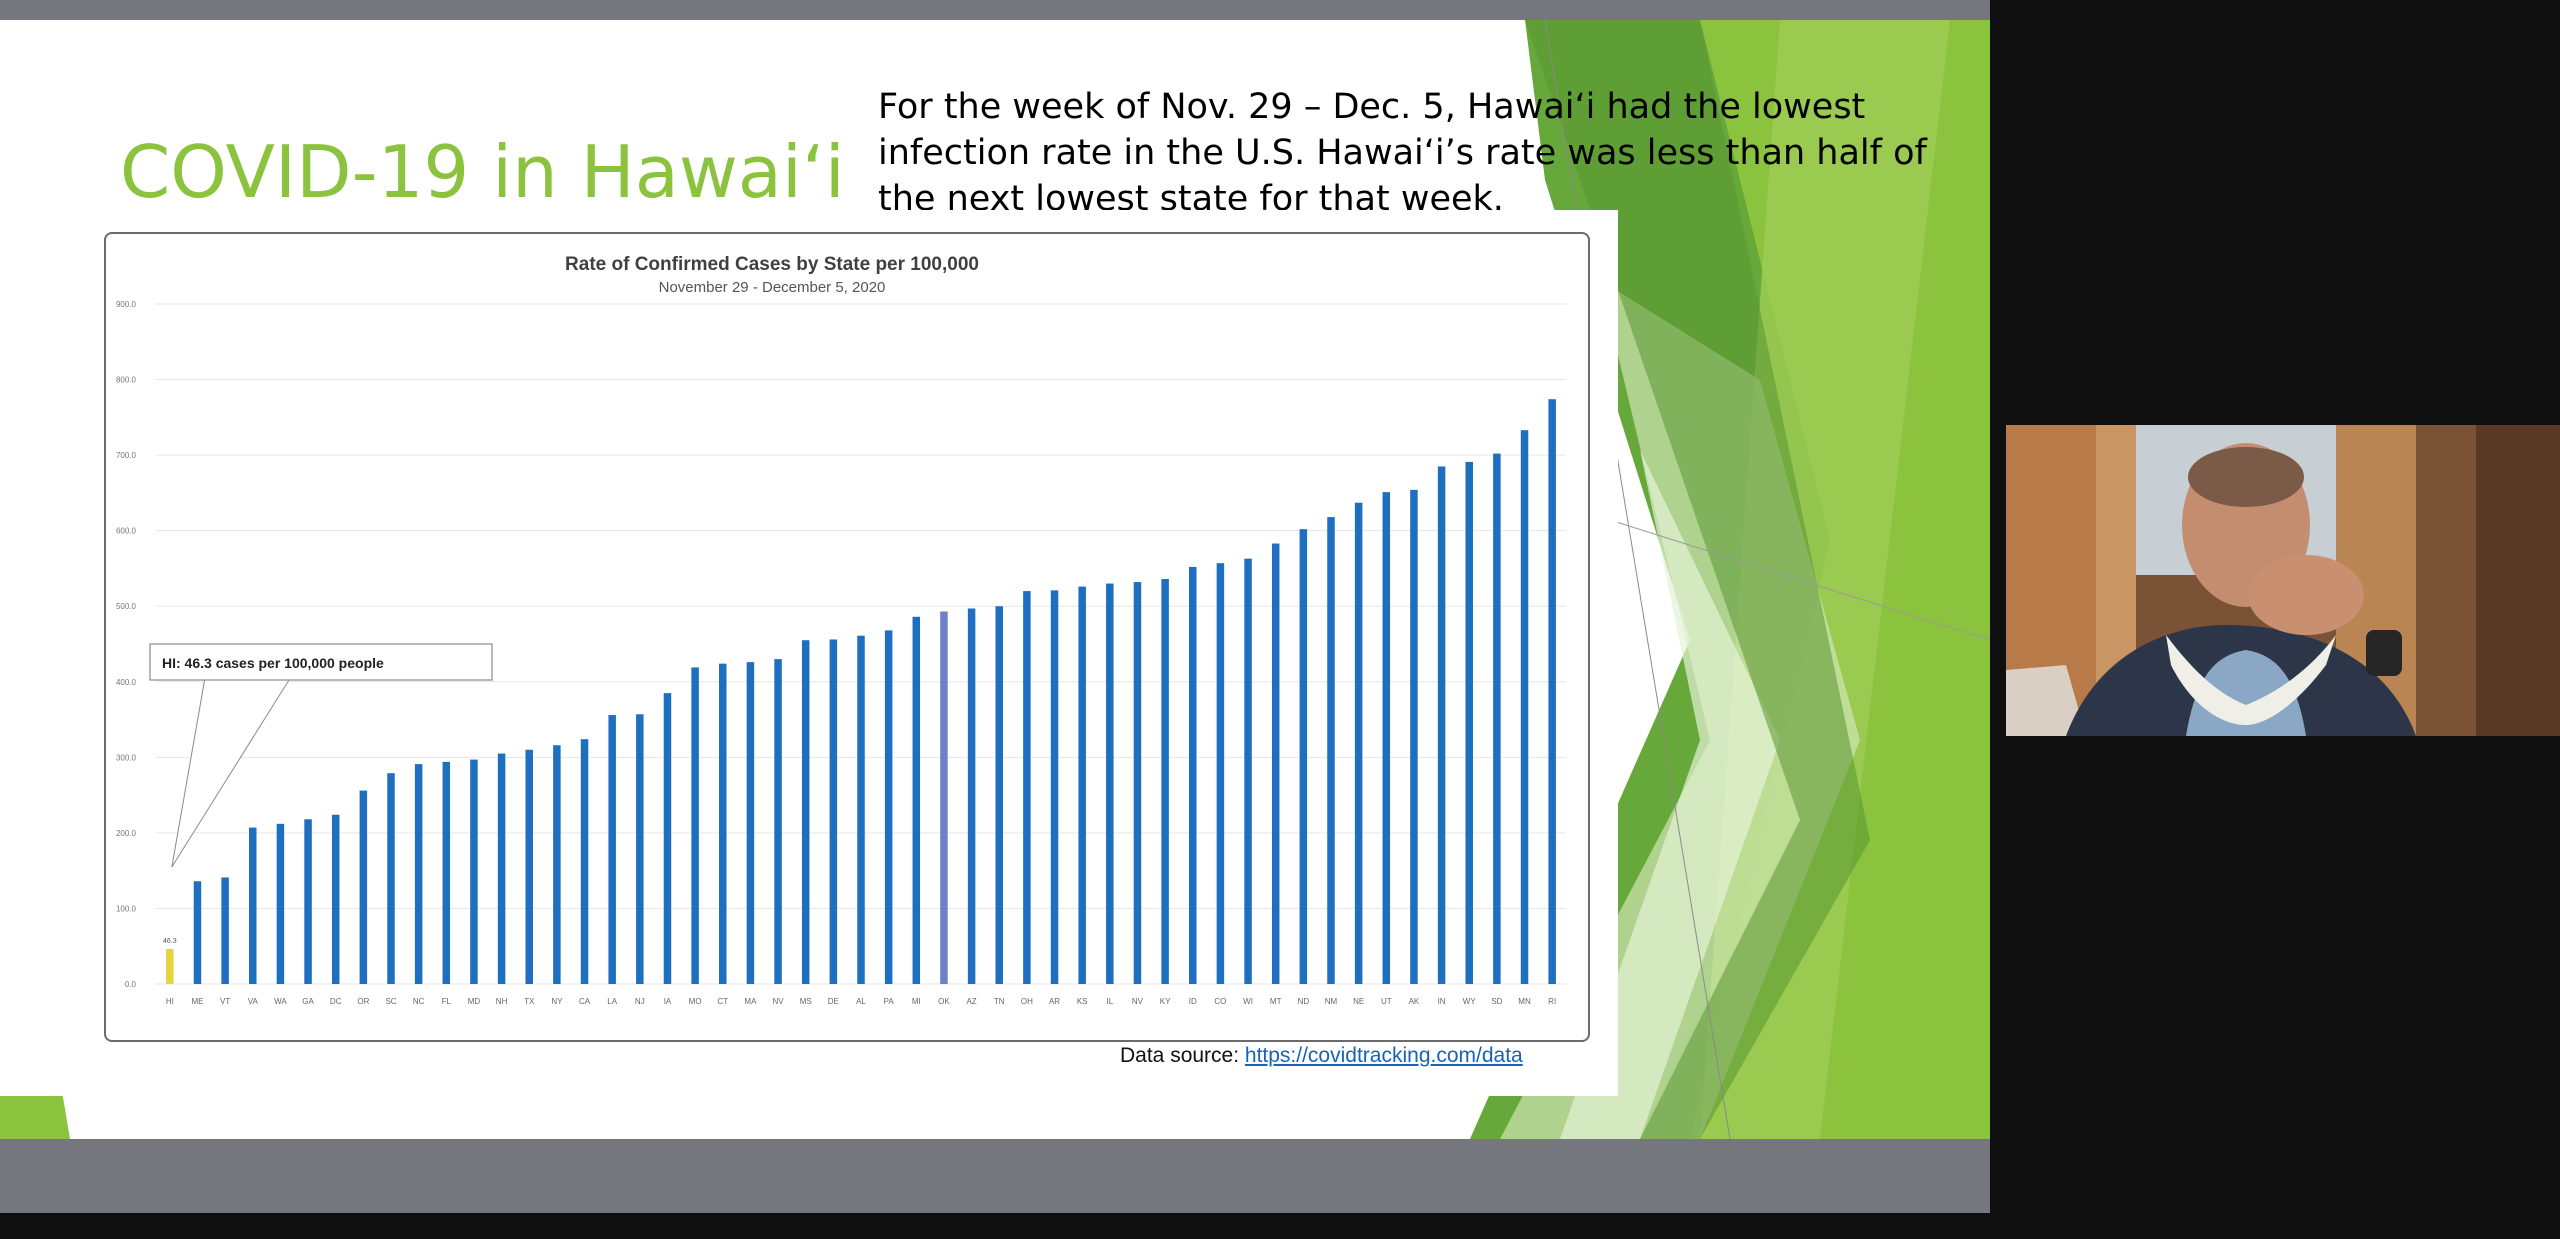 The image size is (2560, 1239). Describe the element at coordinates (170, 966) in the screenshot. I see `bar-hi` at that location.